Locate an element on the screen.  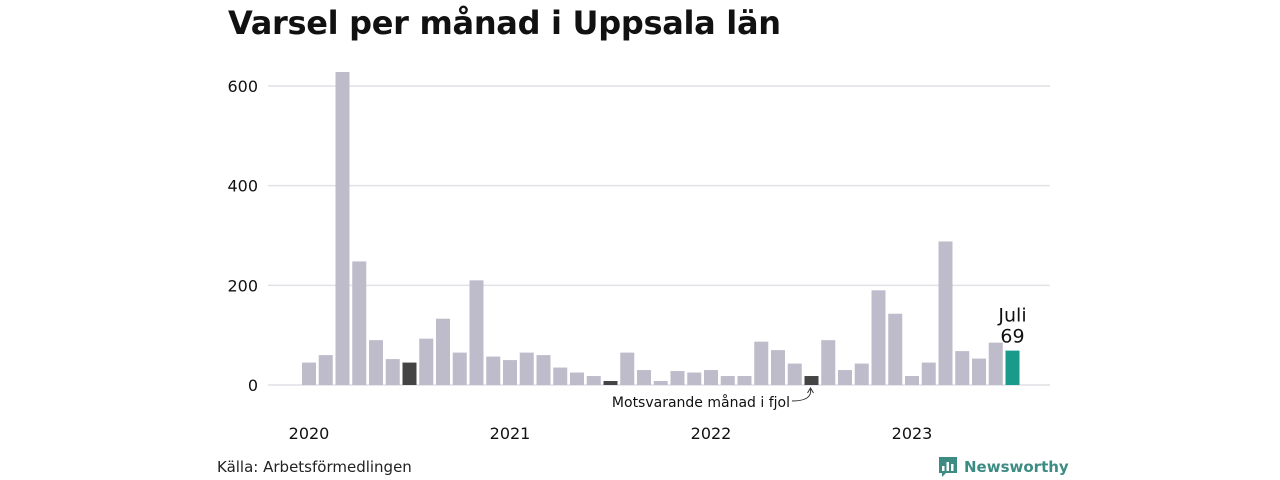
x-tick-label: 2023 is located at coordinates (912, 433).